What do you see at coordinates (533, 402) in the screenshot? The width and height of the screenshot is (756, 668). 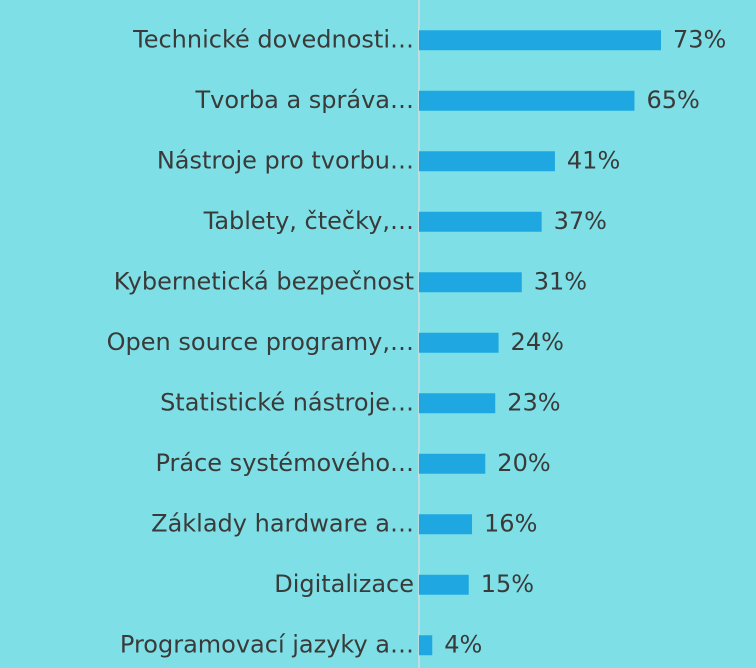 I see `value-label: 23%` at bounding box center [533, 402].